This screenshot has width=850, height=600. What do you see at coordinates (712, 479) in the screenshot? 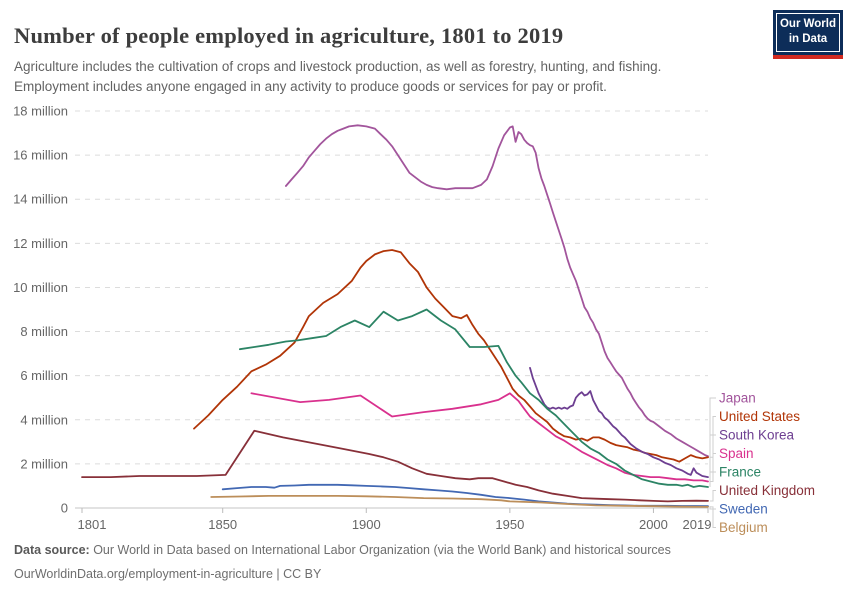
I see `legend-connector-france` at bounding box center [712, 479].